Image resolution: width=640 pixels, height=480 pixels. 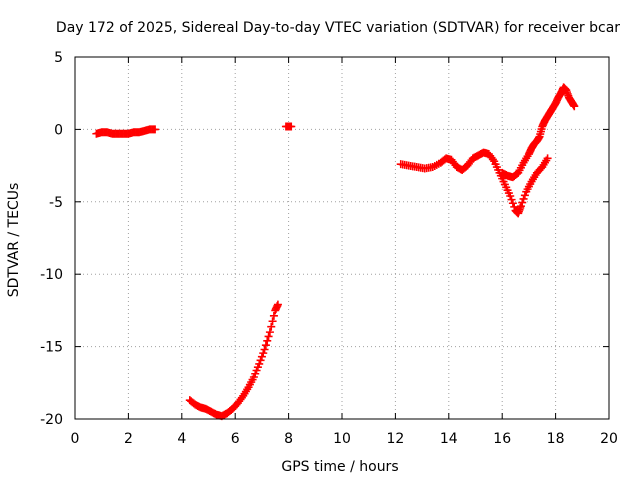 I want to click on x-tick-label: 6, so click(x=235, y=439).